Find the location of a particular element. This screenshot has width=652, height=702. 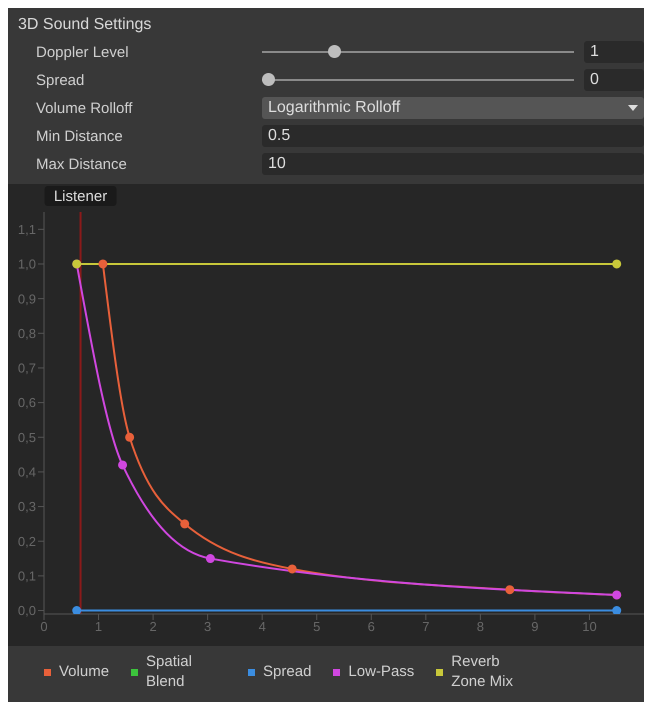

y-tick-label: 0,3 is located at coordinates (27, 506).